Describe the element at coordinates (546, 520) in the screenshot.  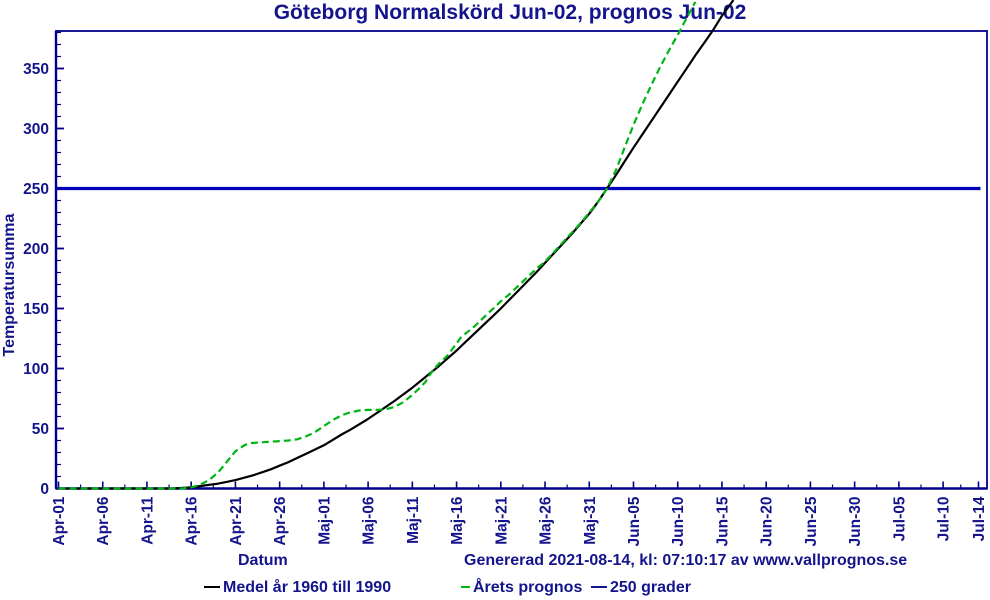
I see `x-tick-label: Maj-26` at that location.